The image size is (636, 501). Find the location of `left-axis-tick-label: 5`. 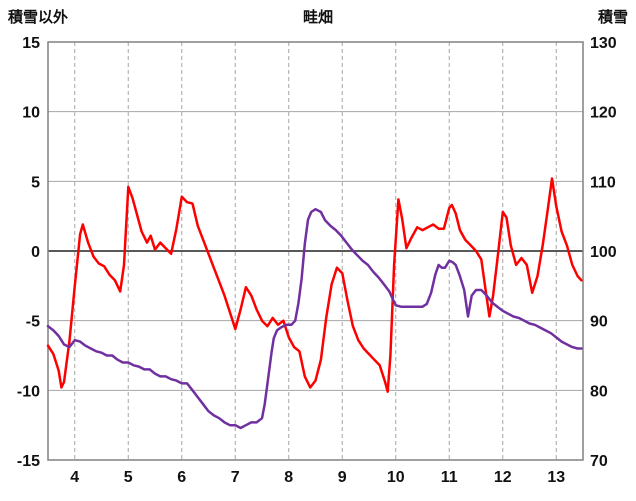

left-axis-tick-label: 5 is located at coordinates (35, 182).